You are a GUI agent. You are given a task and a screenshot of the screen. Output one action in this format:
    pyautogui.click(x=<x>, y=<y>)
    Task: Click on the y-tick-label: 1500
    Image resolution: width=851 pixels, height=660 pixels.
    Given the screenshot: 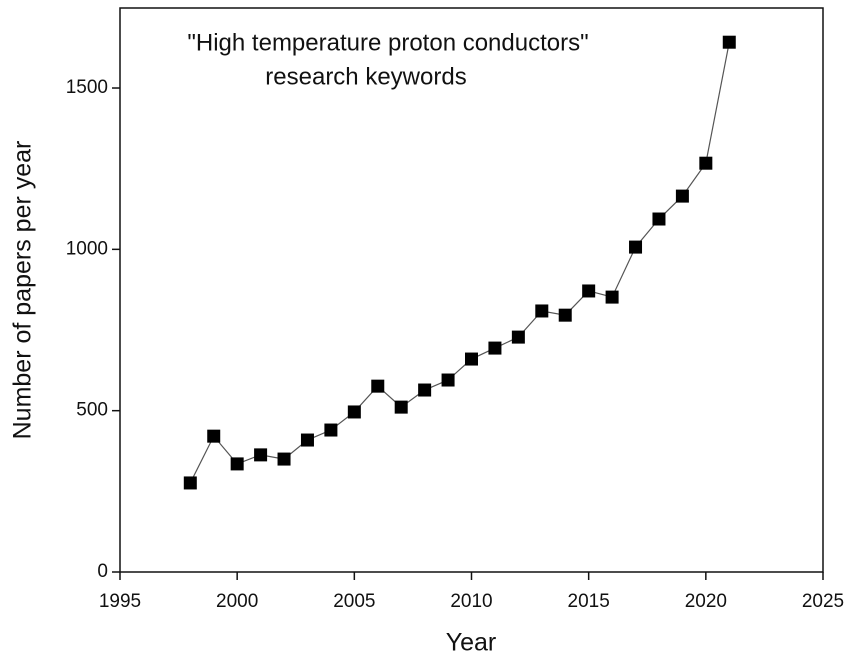 What is the action you would take?
    pyautogui.click(x=87, y=87)
    